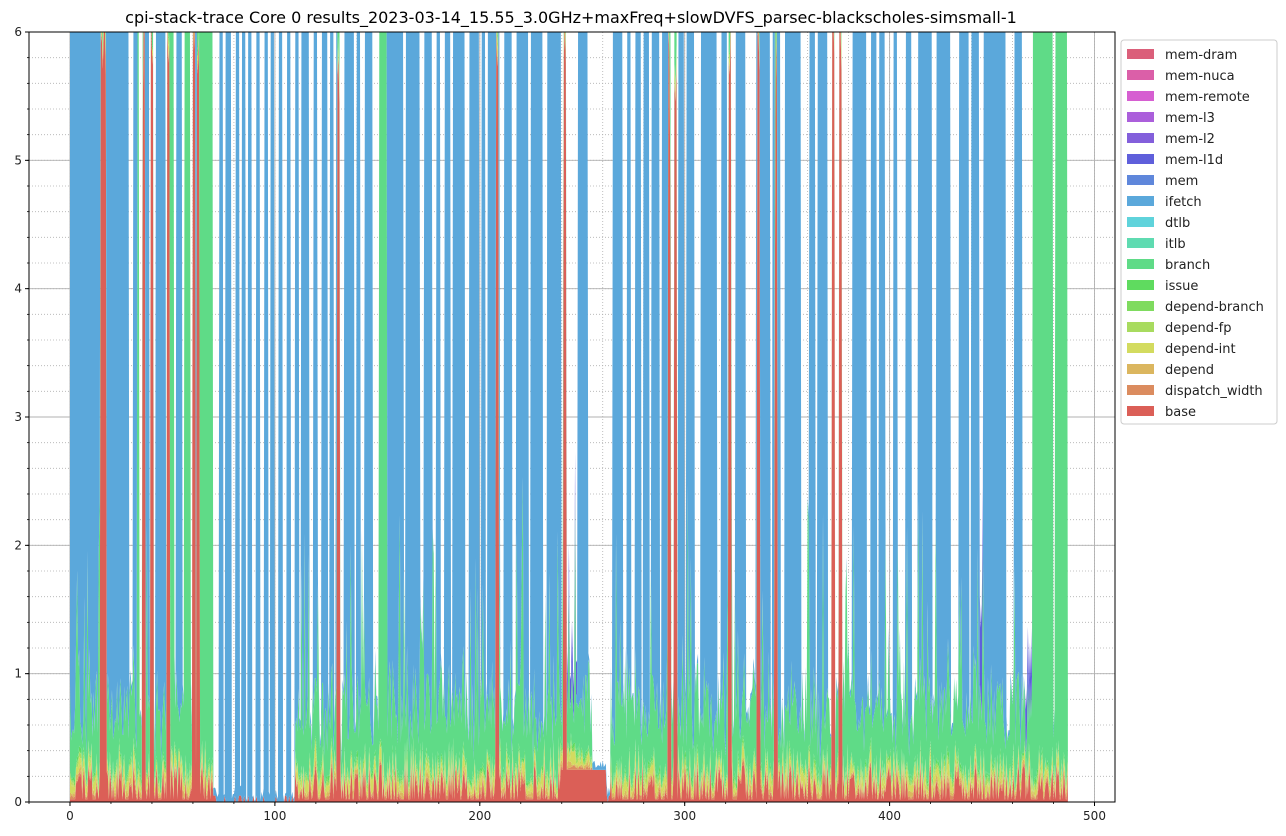 The height and width of the screenshot is (836, 1286). Describe the element at coordinates (1162, 181) in the screenshot. I see `legend-item-mem: mem` at that location.